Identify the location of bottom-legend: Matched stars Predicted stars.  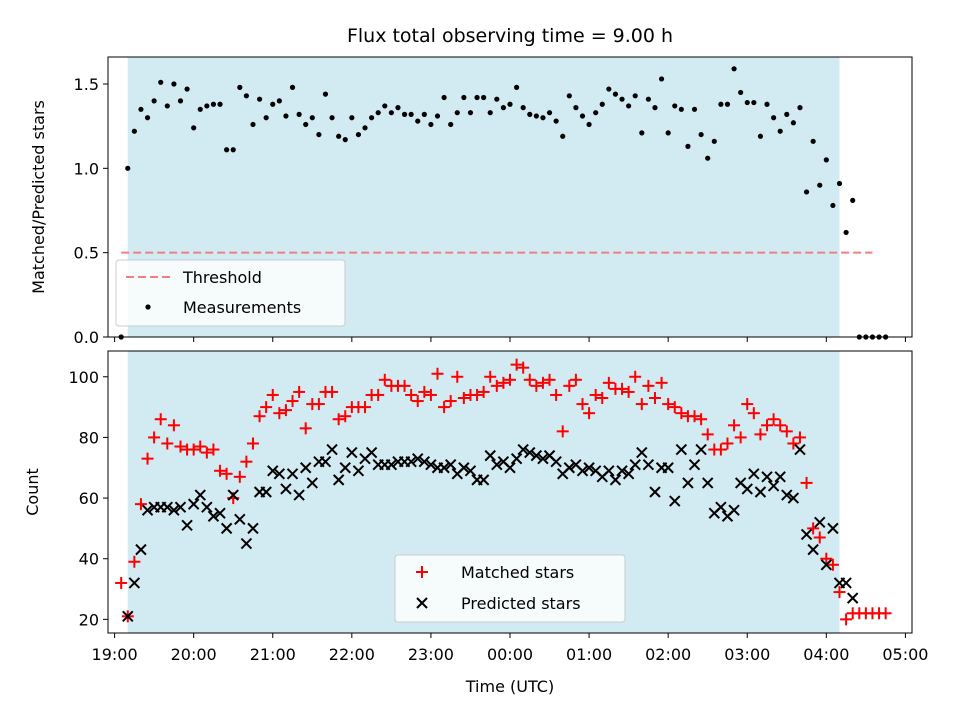
(510, 588).